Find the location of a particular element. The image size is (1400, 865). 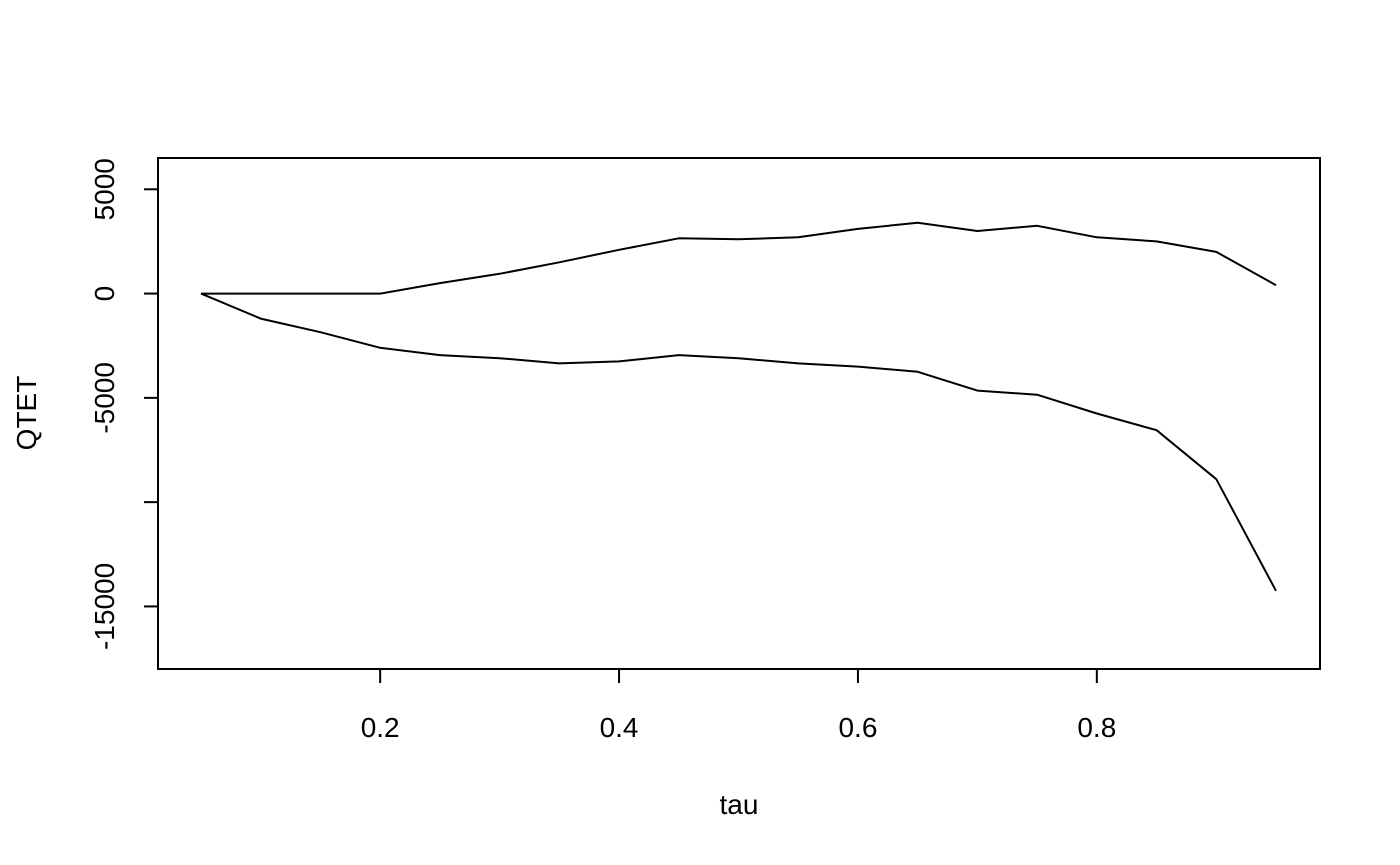

x-axis: 0.2 0.4 0.6 0.8 is located at coordinates (738, 705).